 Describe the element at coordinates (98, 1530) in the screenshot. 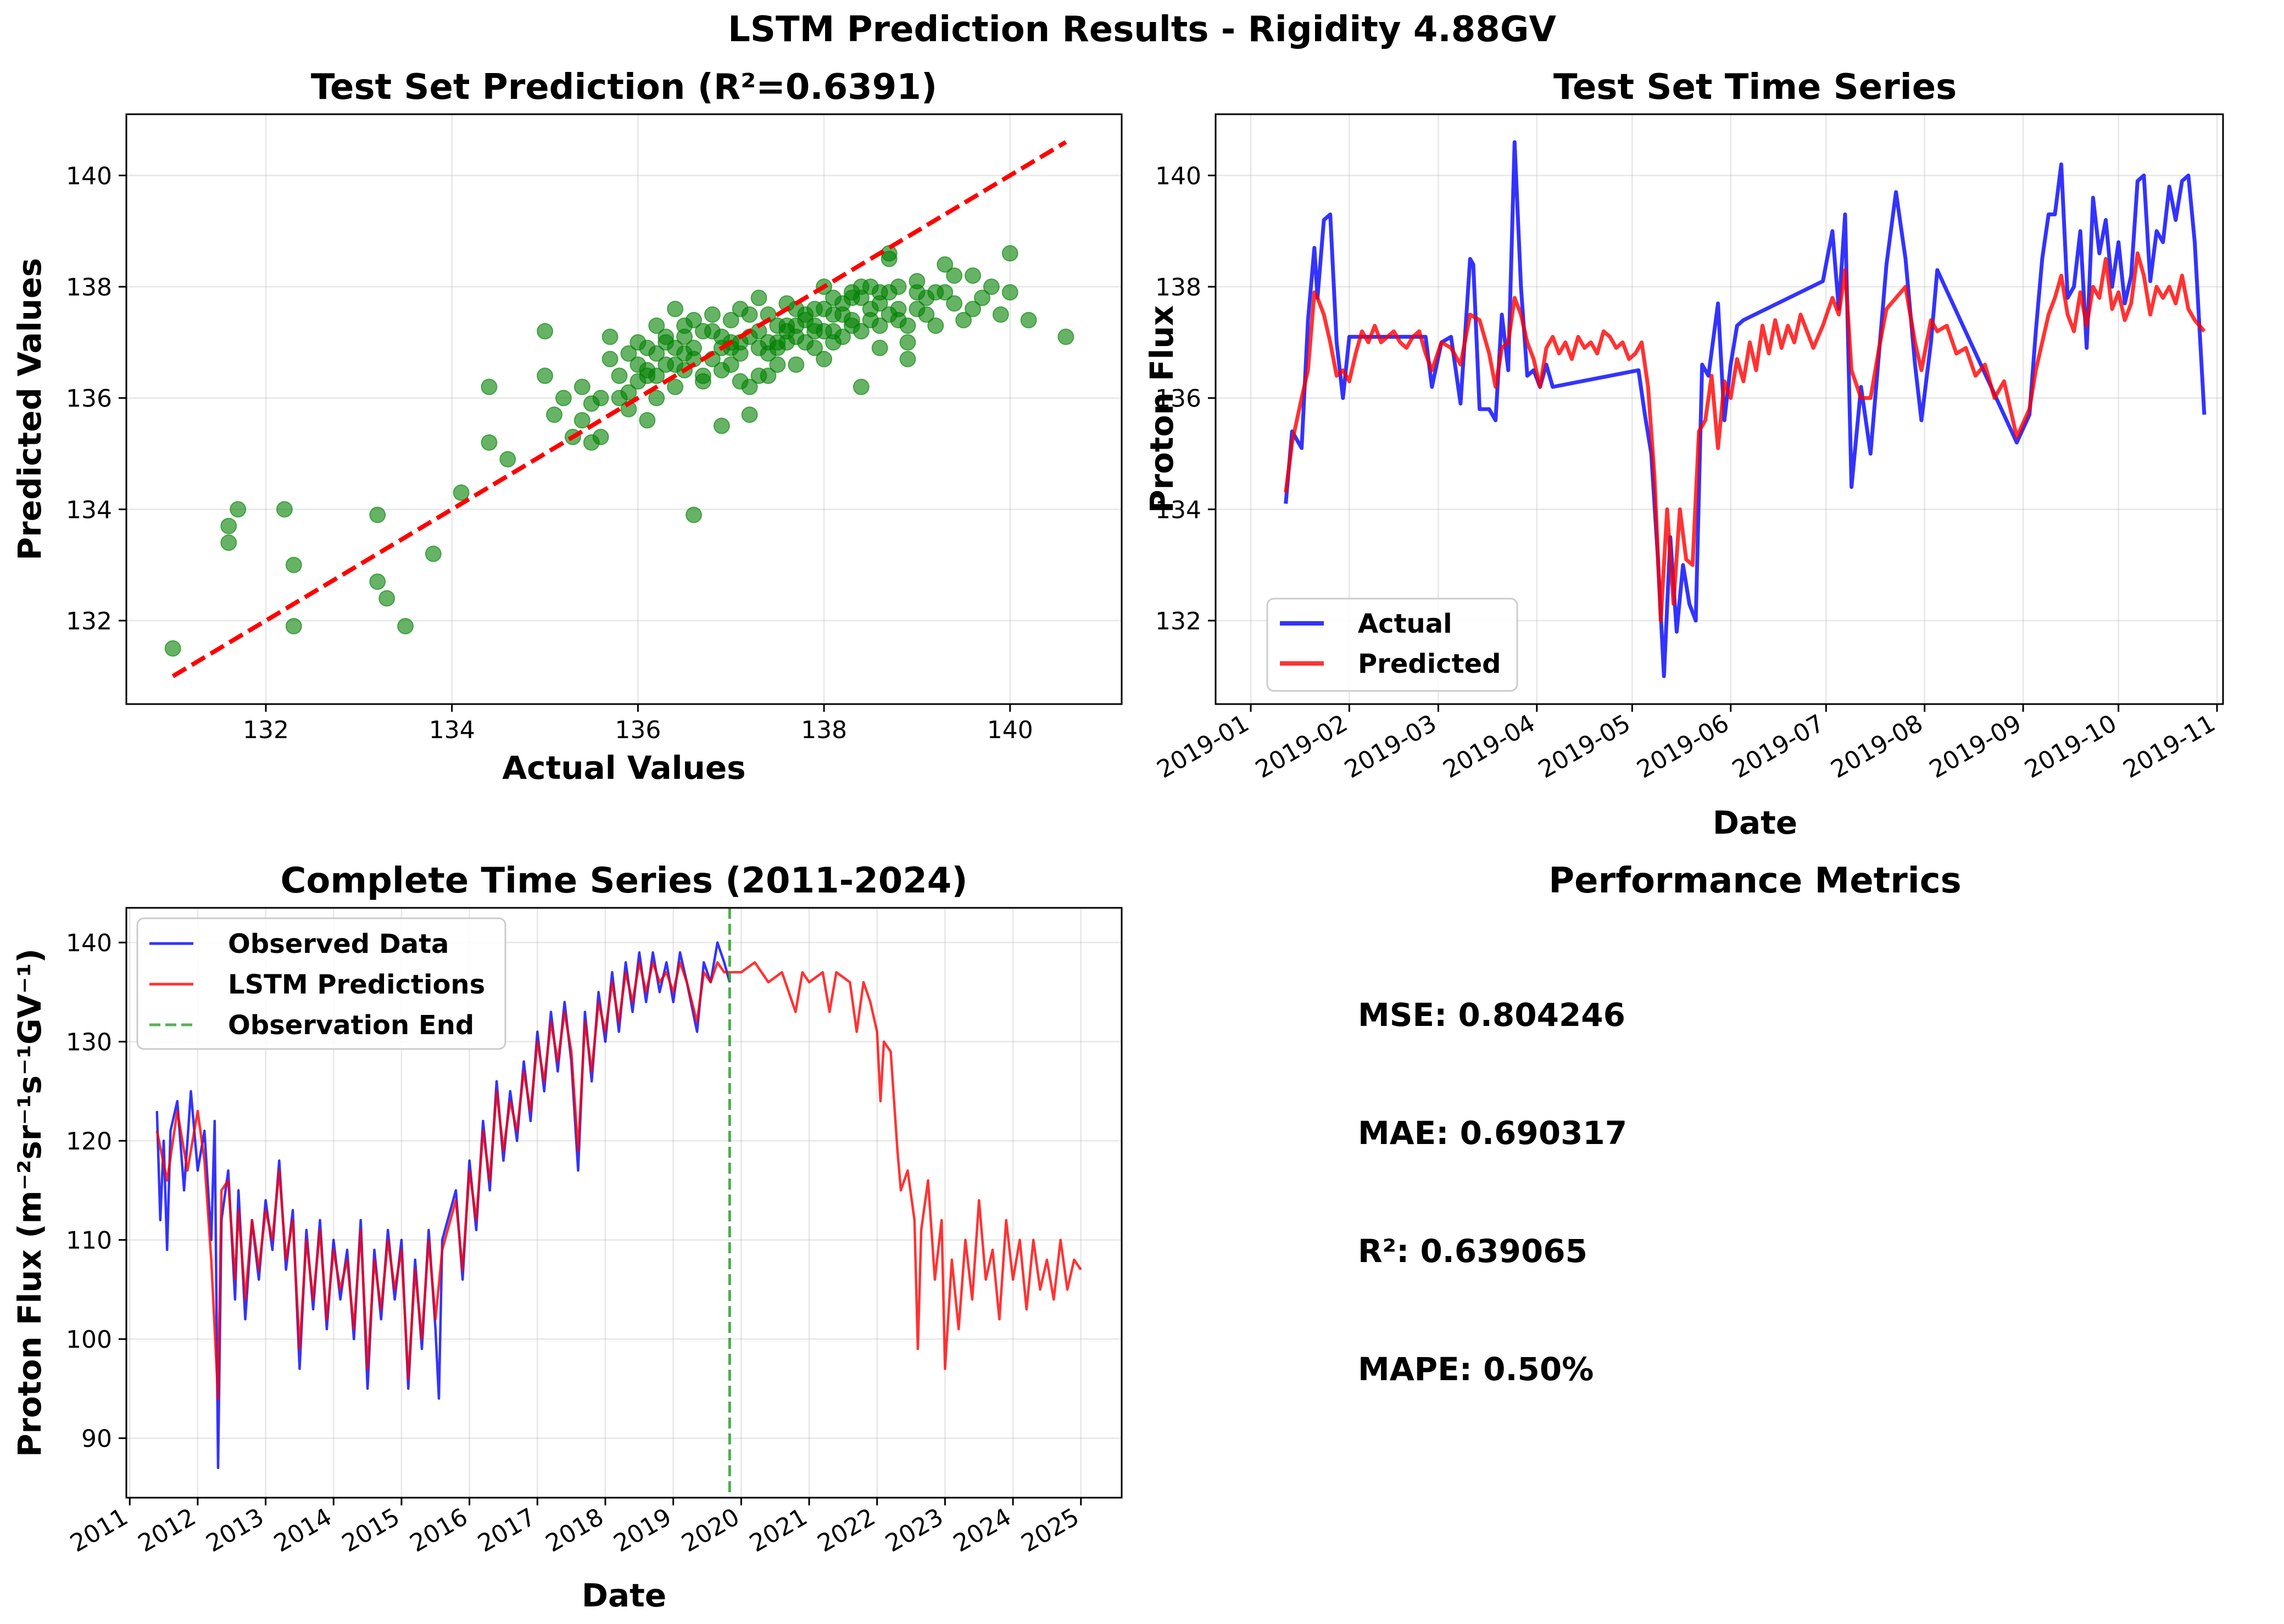

I see `complete-series-x-tick-label: 2011` at that location.